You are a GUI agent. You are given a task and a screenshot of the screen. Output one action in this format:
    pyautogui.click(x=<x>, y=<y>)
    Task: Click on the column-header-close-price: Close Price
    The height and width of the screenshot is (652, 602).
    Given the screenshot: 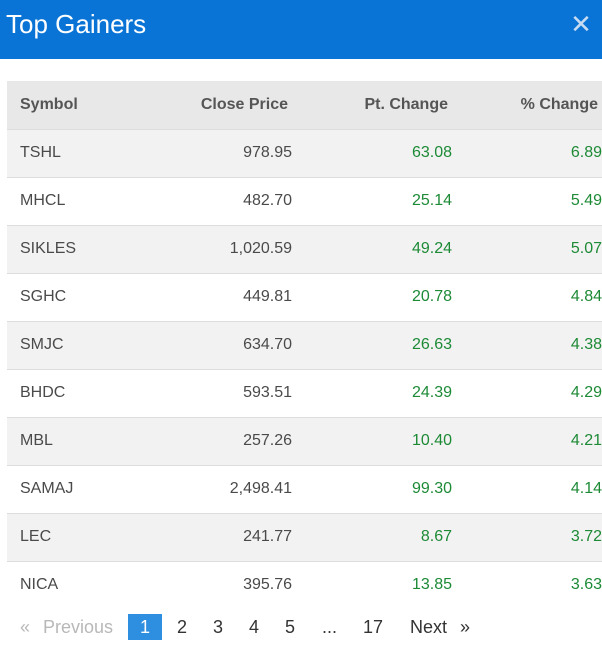 What is the action you would take?
    pyautogui.click(x=221, y=105)
    